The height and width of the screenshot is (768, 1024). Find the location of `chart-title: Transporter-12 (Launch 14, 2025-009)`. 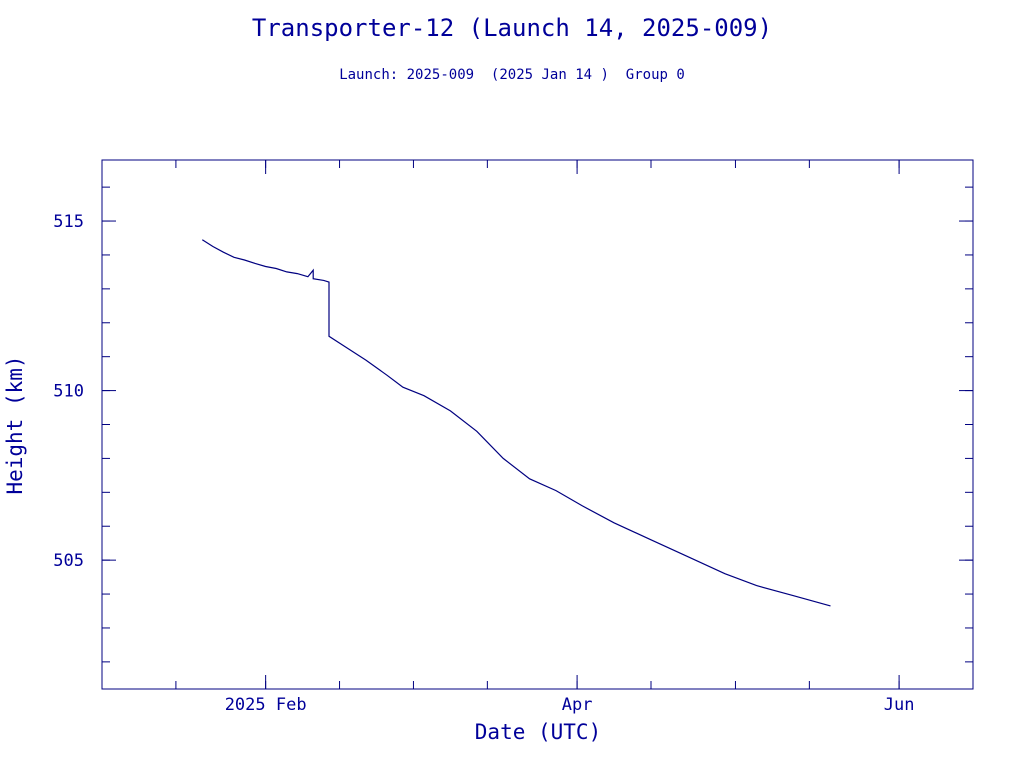

chart-title: Transporter-12 (Launch 14, 2025-009) is located at coordinates (512, 28).